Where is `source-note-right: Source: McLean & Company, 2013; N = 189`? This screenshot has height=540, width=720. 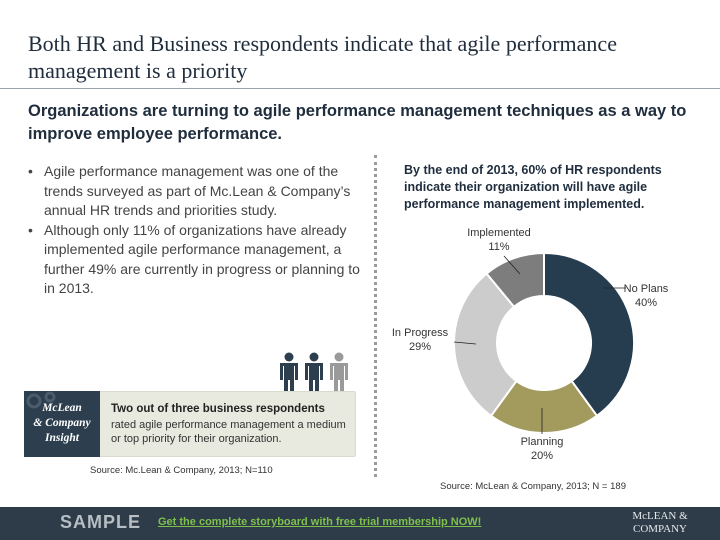 source-note-right: Source: McLean & Company, 2013; N = 189 is located at coordinates (533, 486).